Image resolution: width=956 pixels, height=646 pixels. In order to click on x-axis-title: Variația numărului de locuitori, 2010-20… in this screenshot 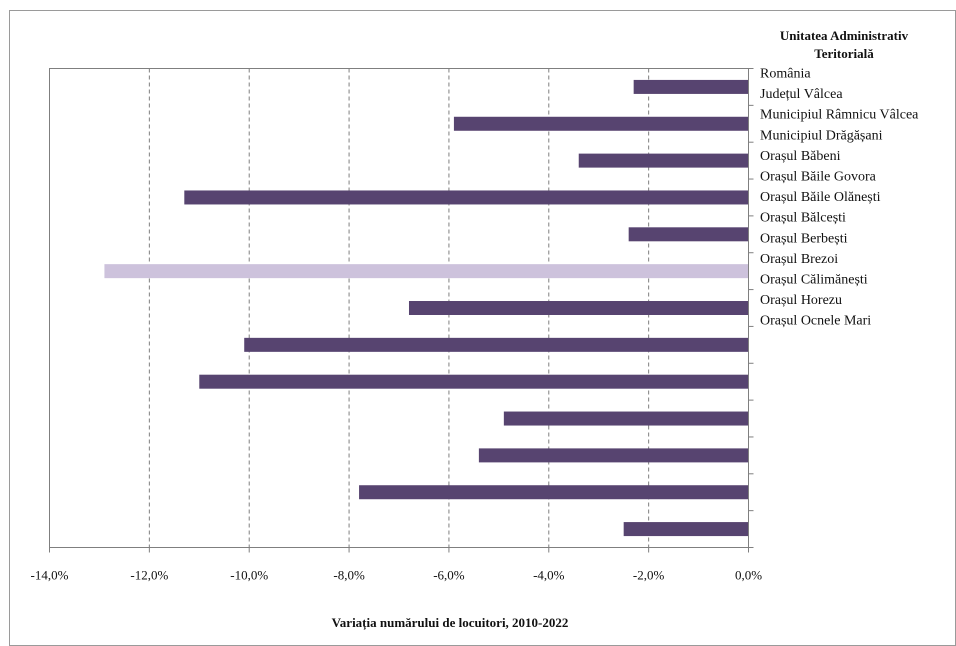, I will do `click(450, 623)`.